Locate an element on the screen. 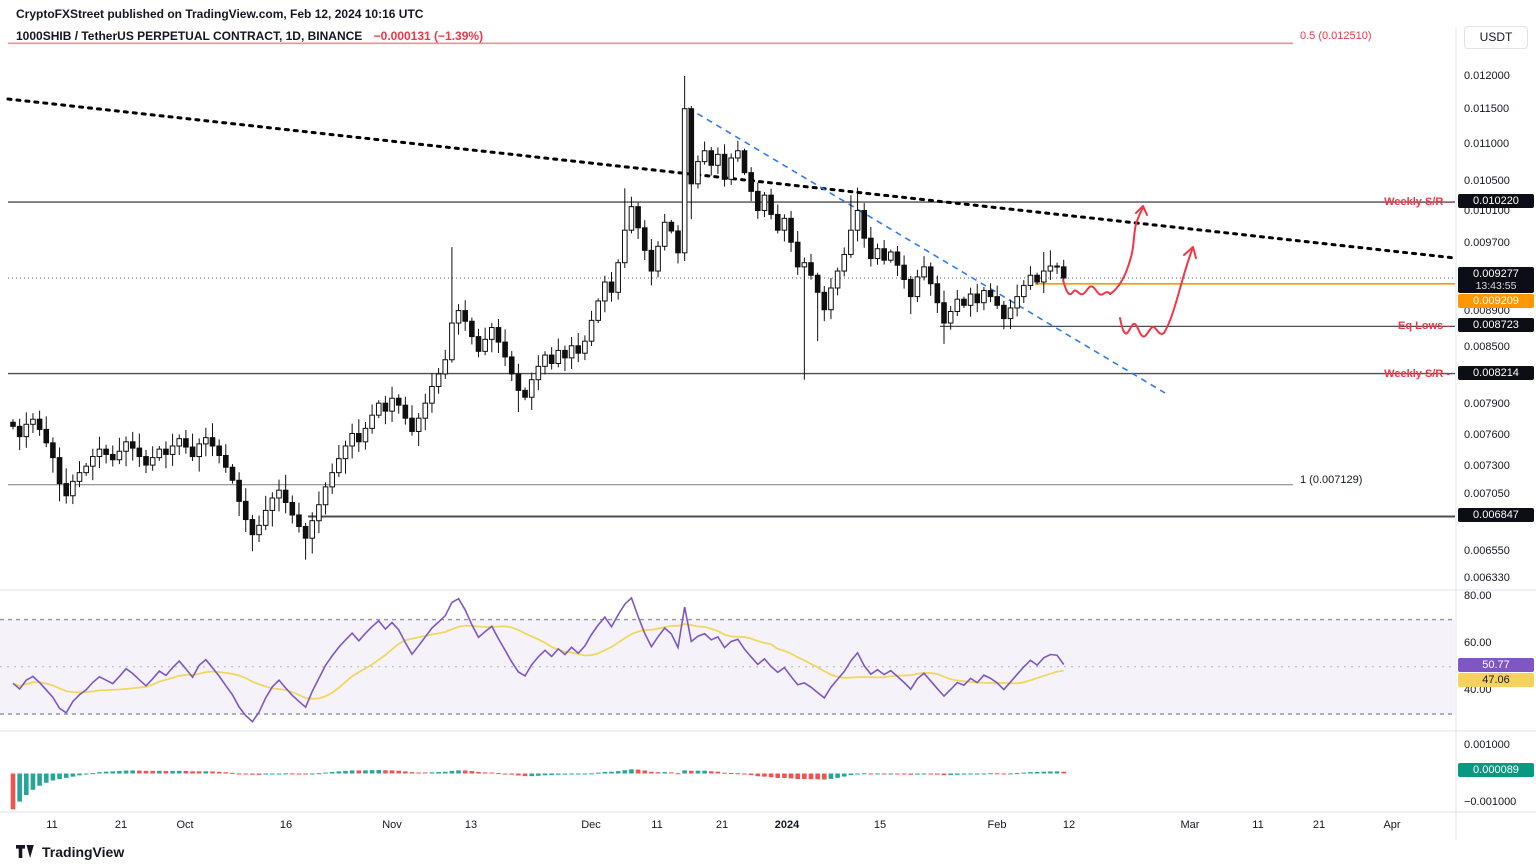  rsi-ma-line is located at coordinates (538, 661).